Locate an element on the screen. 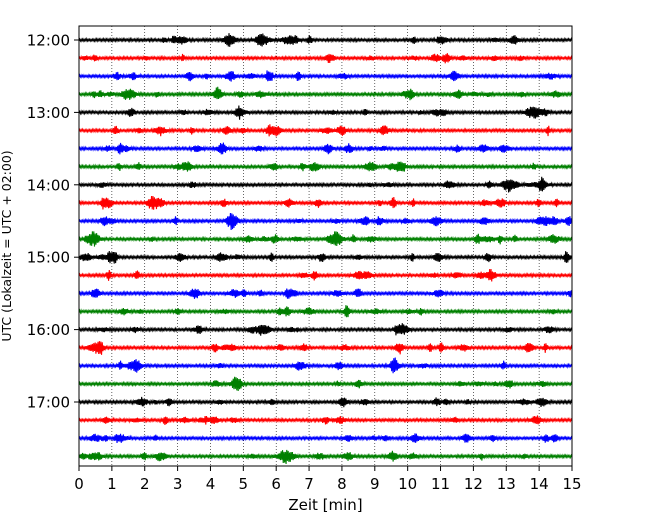 The height and width of the screenshot is (520, 650). y-axis-ticks: 12:00 13:00 14:00 15:00 16:00 17:00 is located at coordinates (53, 222).